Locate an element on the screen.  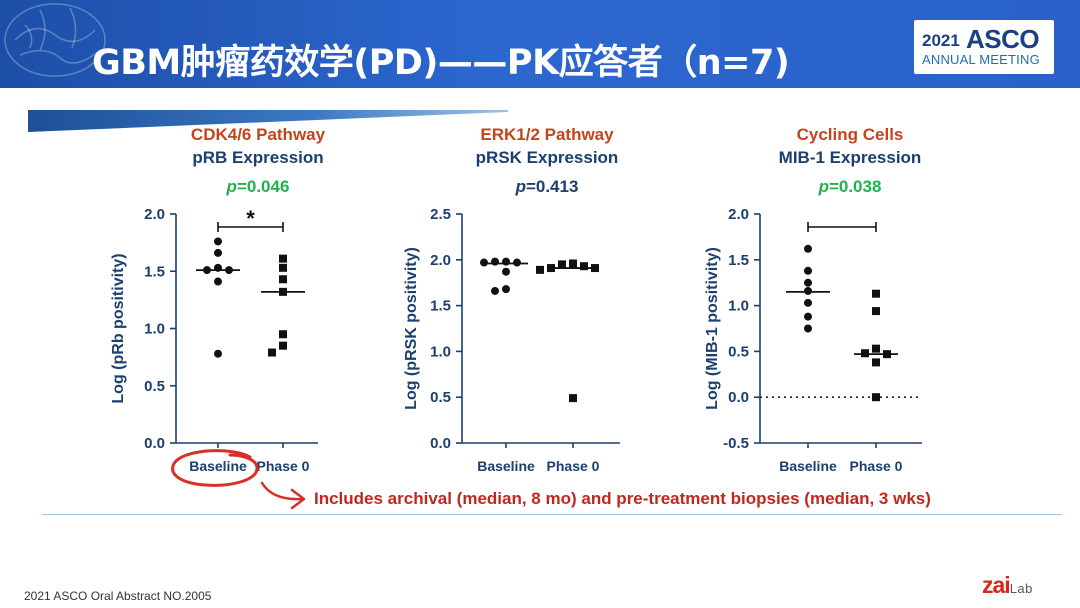
panel-3-expression: MIB-1 Expression is located at coordinates (850, 157).